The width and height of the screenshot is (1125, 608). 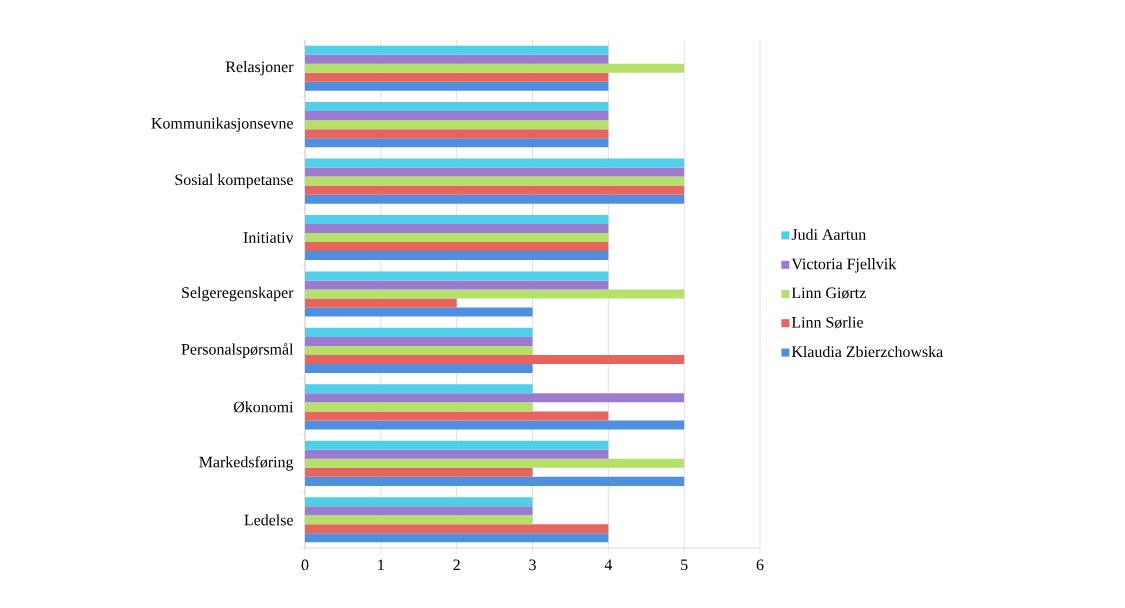 What do you see at coordinates (828, 293) in the screenshot?
I see `legend-label: Linn Giørtz` at bounding box center [828, 293].